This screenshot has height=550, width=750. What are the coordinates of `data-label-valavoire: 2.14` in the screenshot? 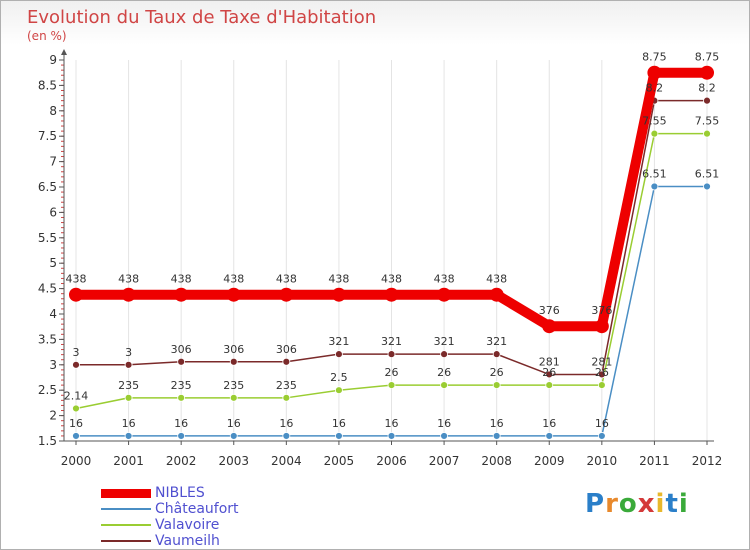 It's located at (76, 395).